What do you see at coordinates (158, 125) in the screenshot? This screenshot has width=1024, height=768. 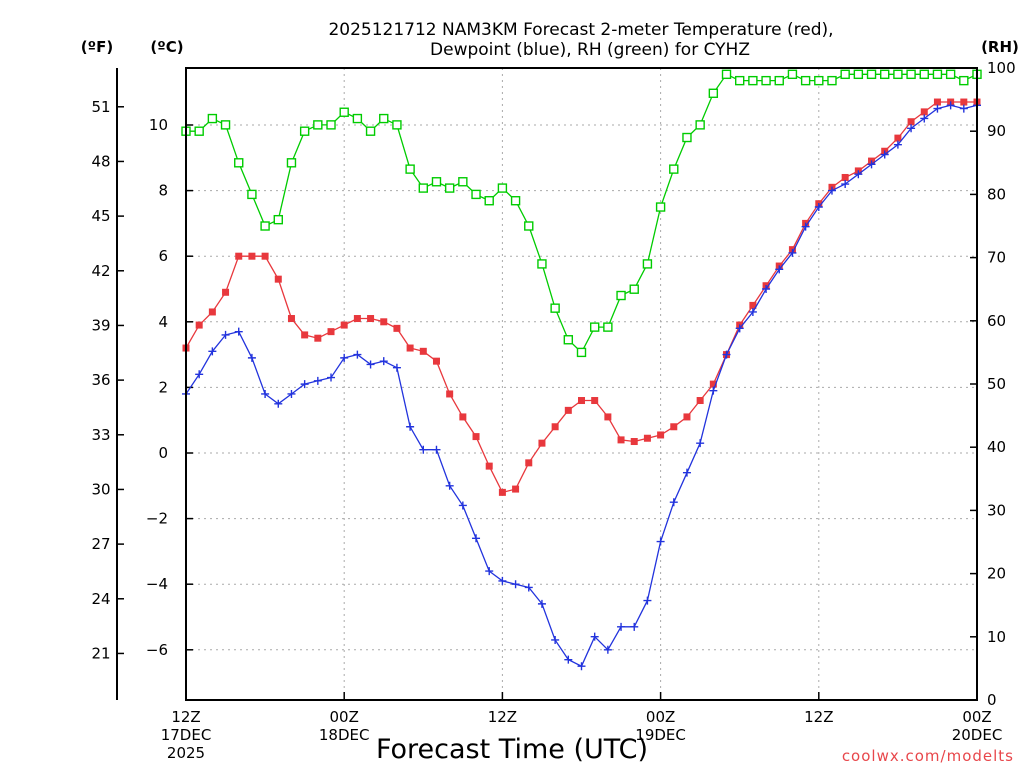 I see `celsius-tick-label: 10` at bounding box center [158, 125].